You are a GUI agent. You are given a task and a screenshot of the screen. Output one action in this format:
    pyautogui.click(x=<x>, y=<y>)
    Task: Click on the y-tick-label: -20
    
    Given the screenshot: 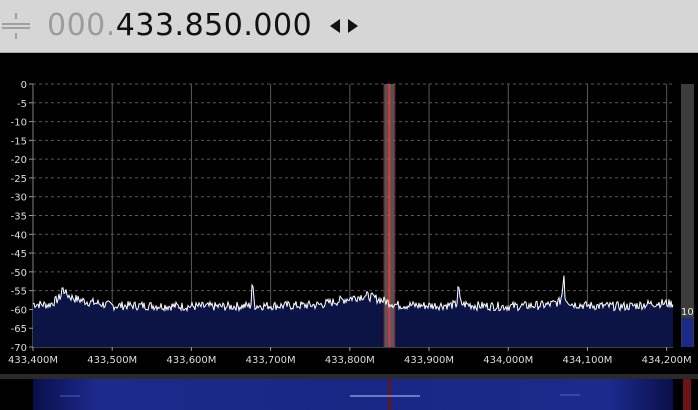 What is the action you would take?
    pyautogui.click(x=19, y=160)
    